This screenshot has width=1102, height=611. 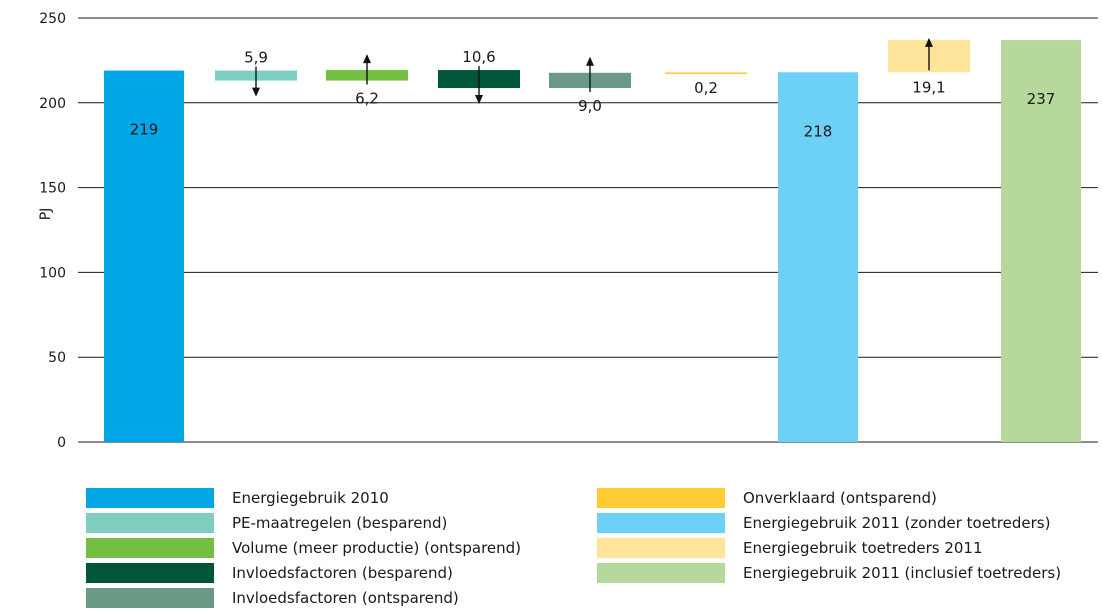 I want to click on data-label: 9,0, so click(x=590, y=106).